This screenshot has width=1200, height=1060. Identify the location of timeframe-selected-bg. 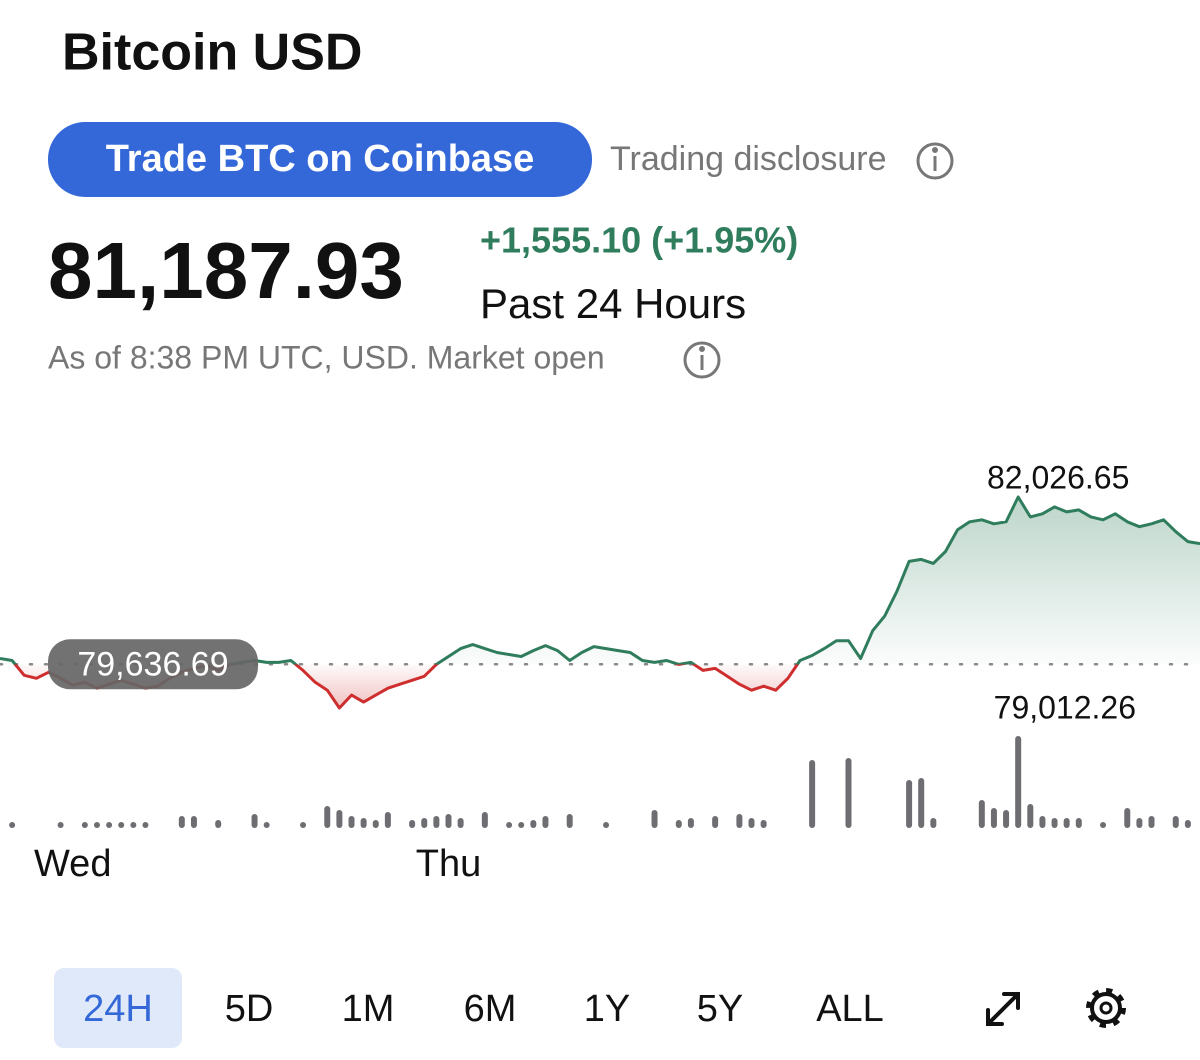
(118, 1008).